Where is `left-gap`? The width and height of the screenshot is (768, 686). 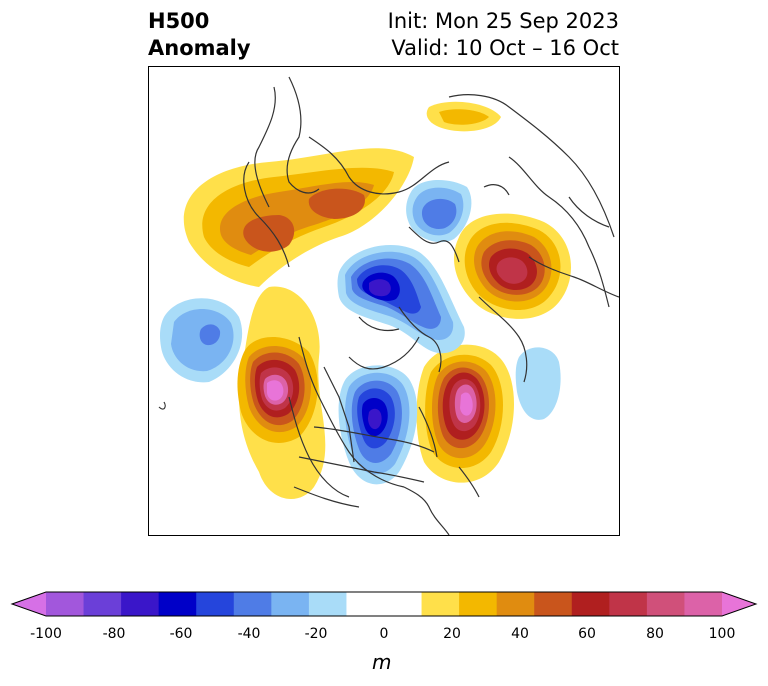 left-gap is located at coordinates (152, 302).